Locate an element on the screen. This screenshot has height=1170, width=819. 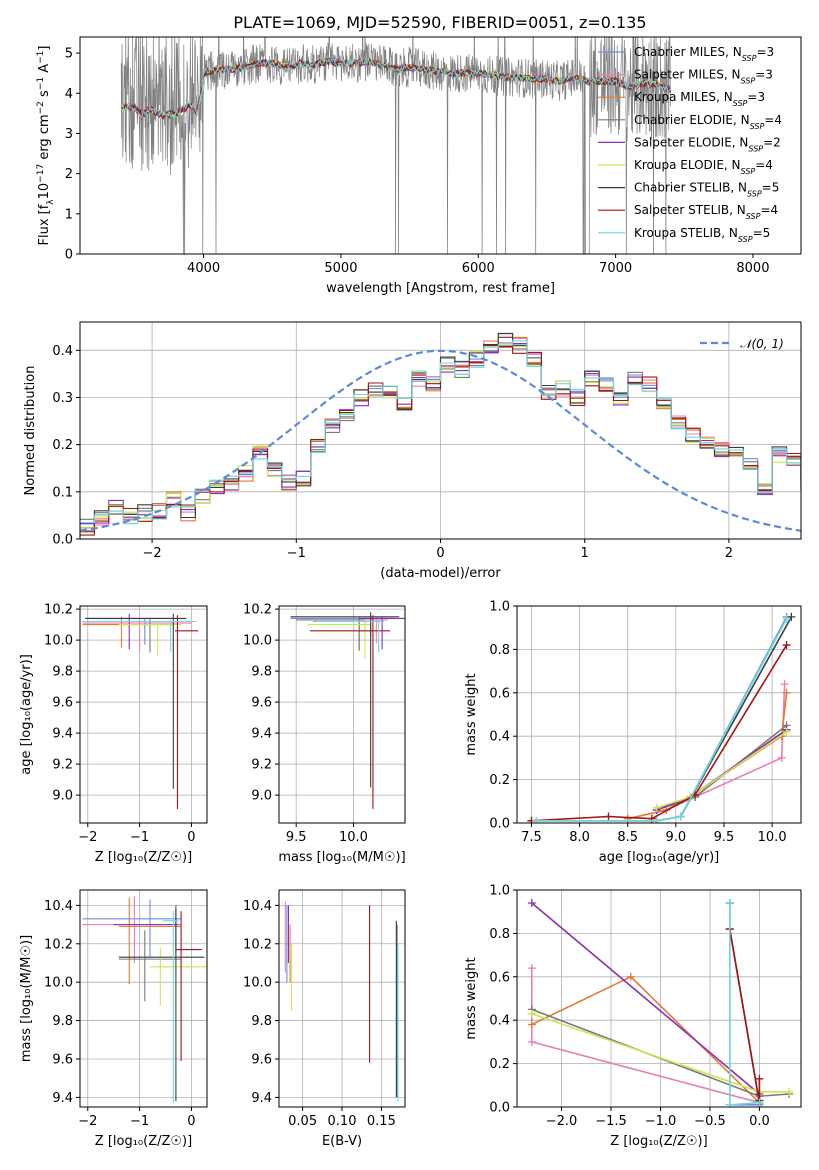
x-axis-label: age [log₁₀(age/yr)] is located at coordinates (659, 857).